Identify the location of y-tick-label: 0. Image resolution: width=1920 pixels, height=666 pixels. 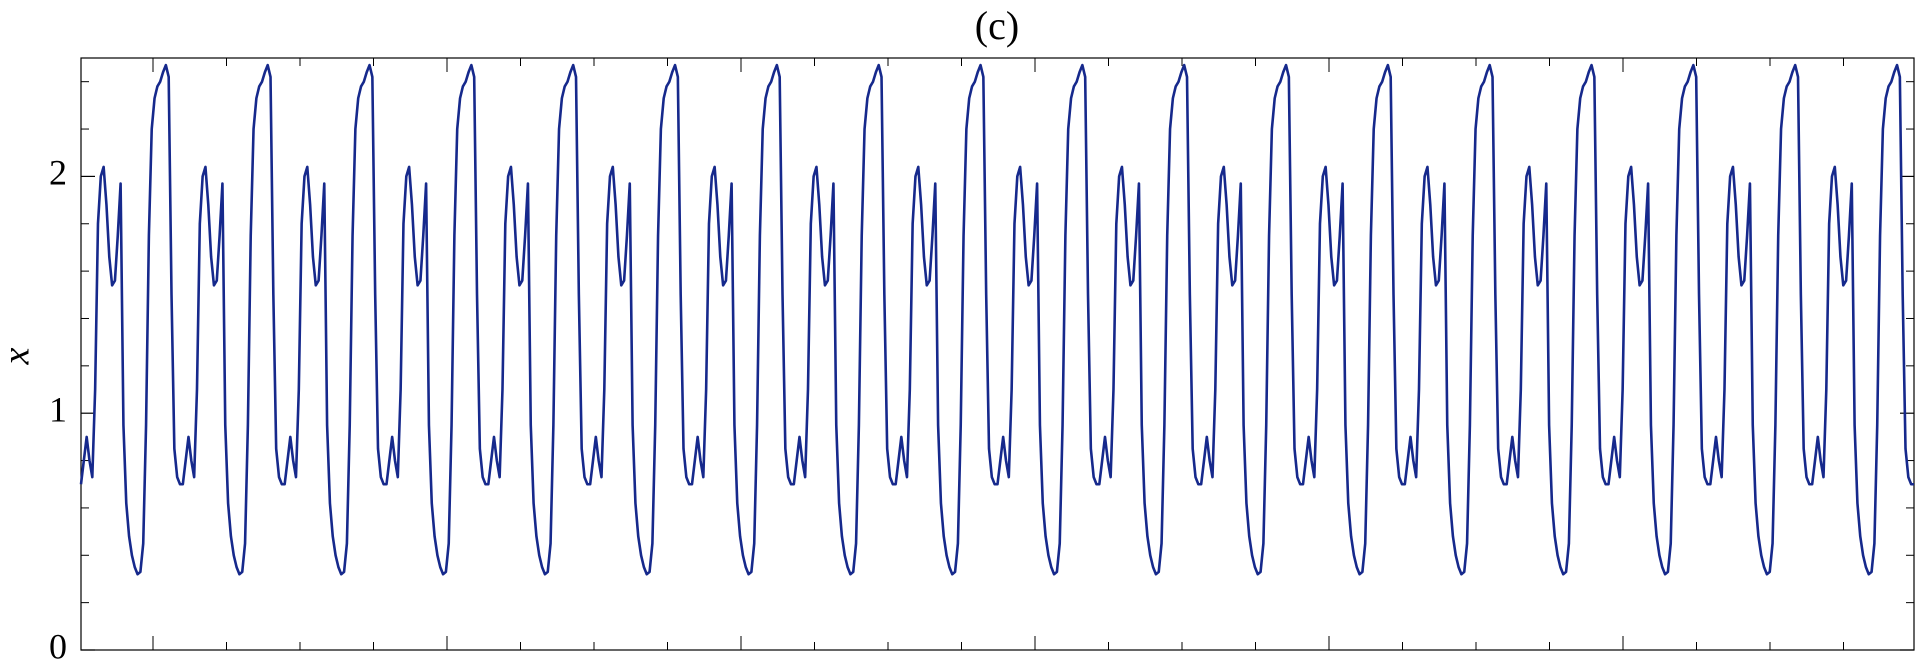
(58, 646).